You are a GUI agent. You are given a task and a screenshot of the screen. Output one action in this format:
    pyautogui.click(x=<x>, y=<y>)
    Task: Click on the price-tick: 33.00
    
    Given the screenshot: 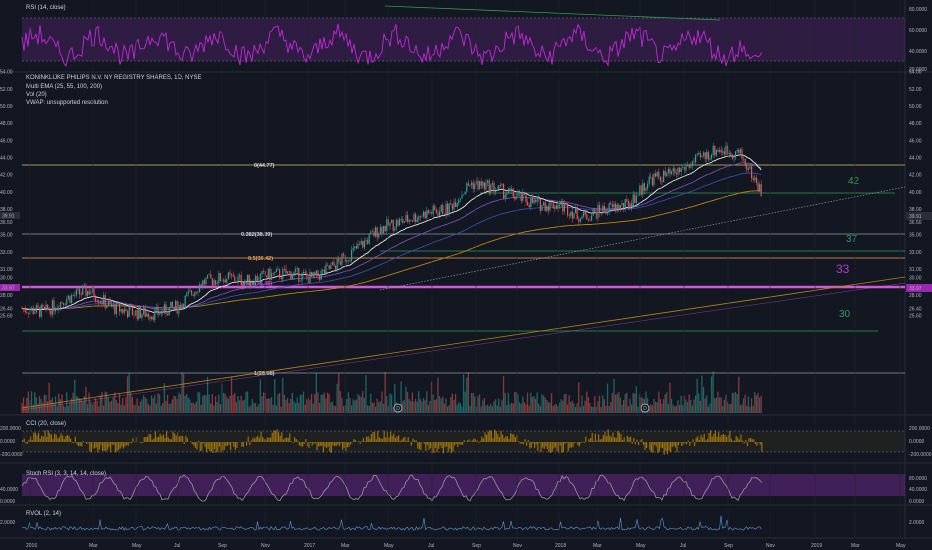 What is the action you would take?
    pyautogui.click(x=915, y=253)
    